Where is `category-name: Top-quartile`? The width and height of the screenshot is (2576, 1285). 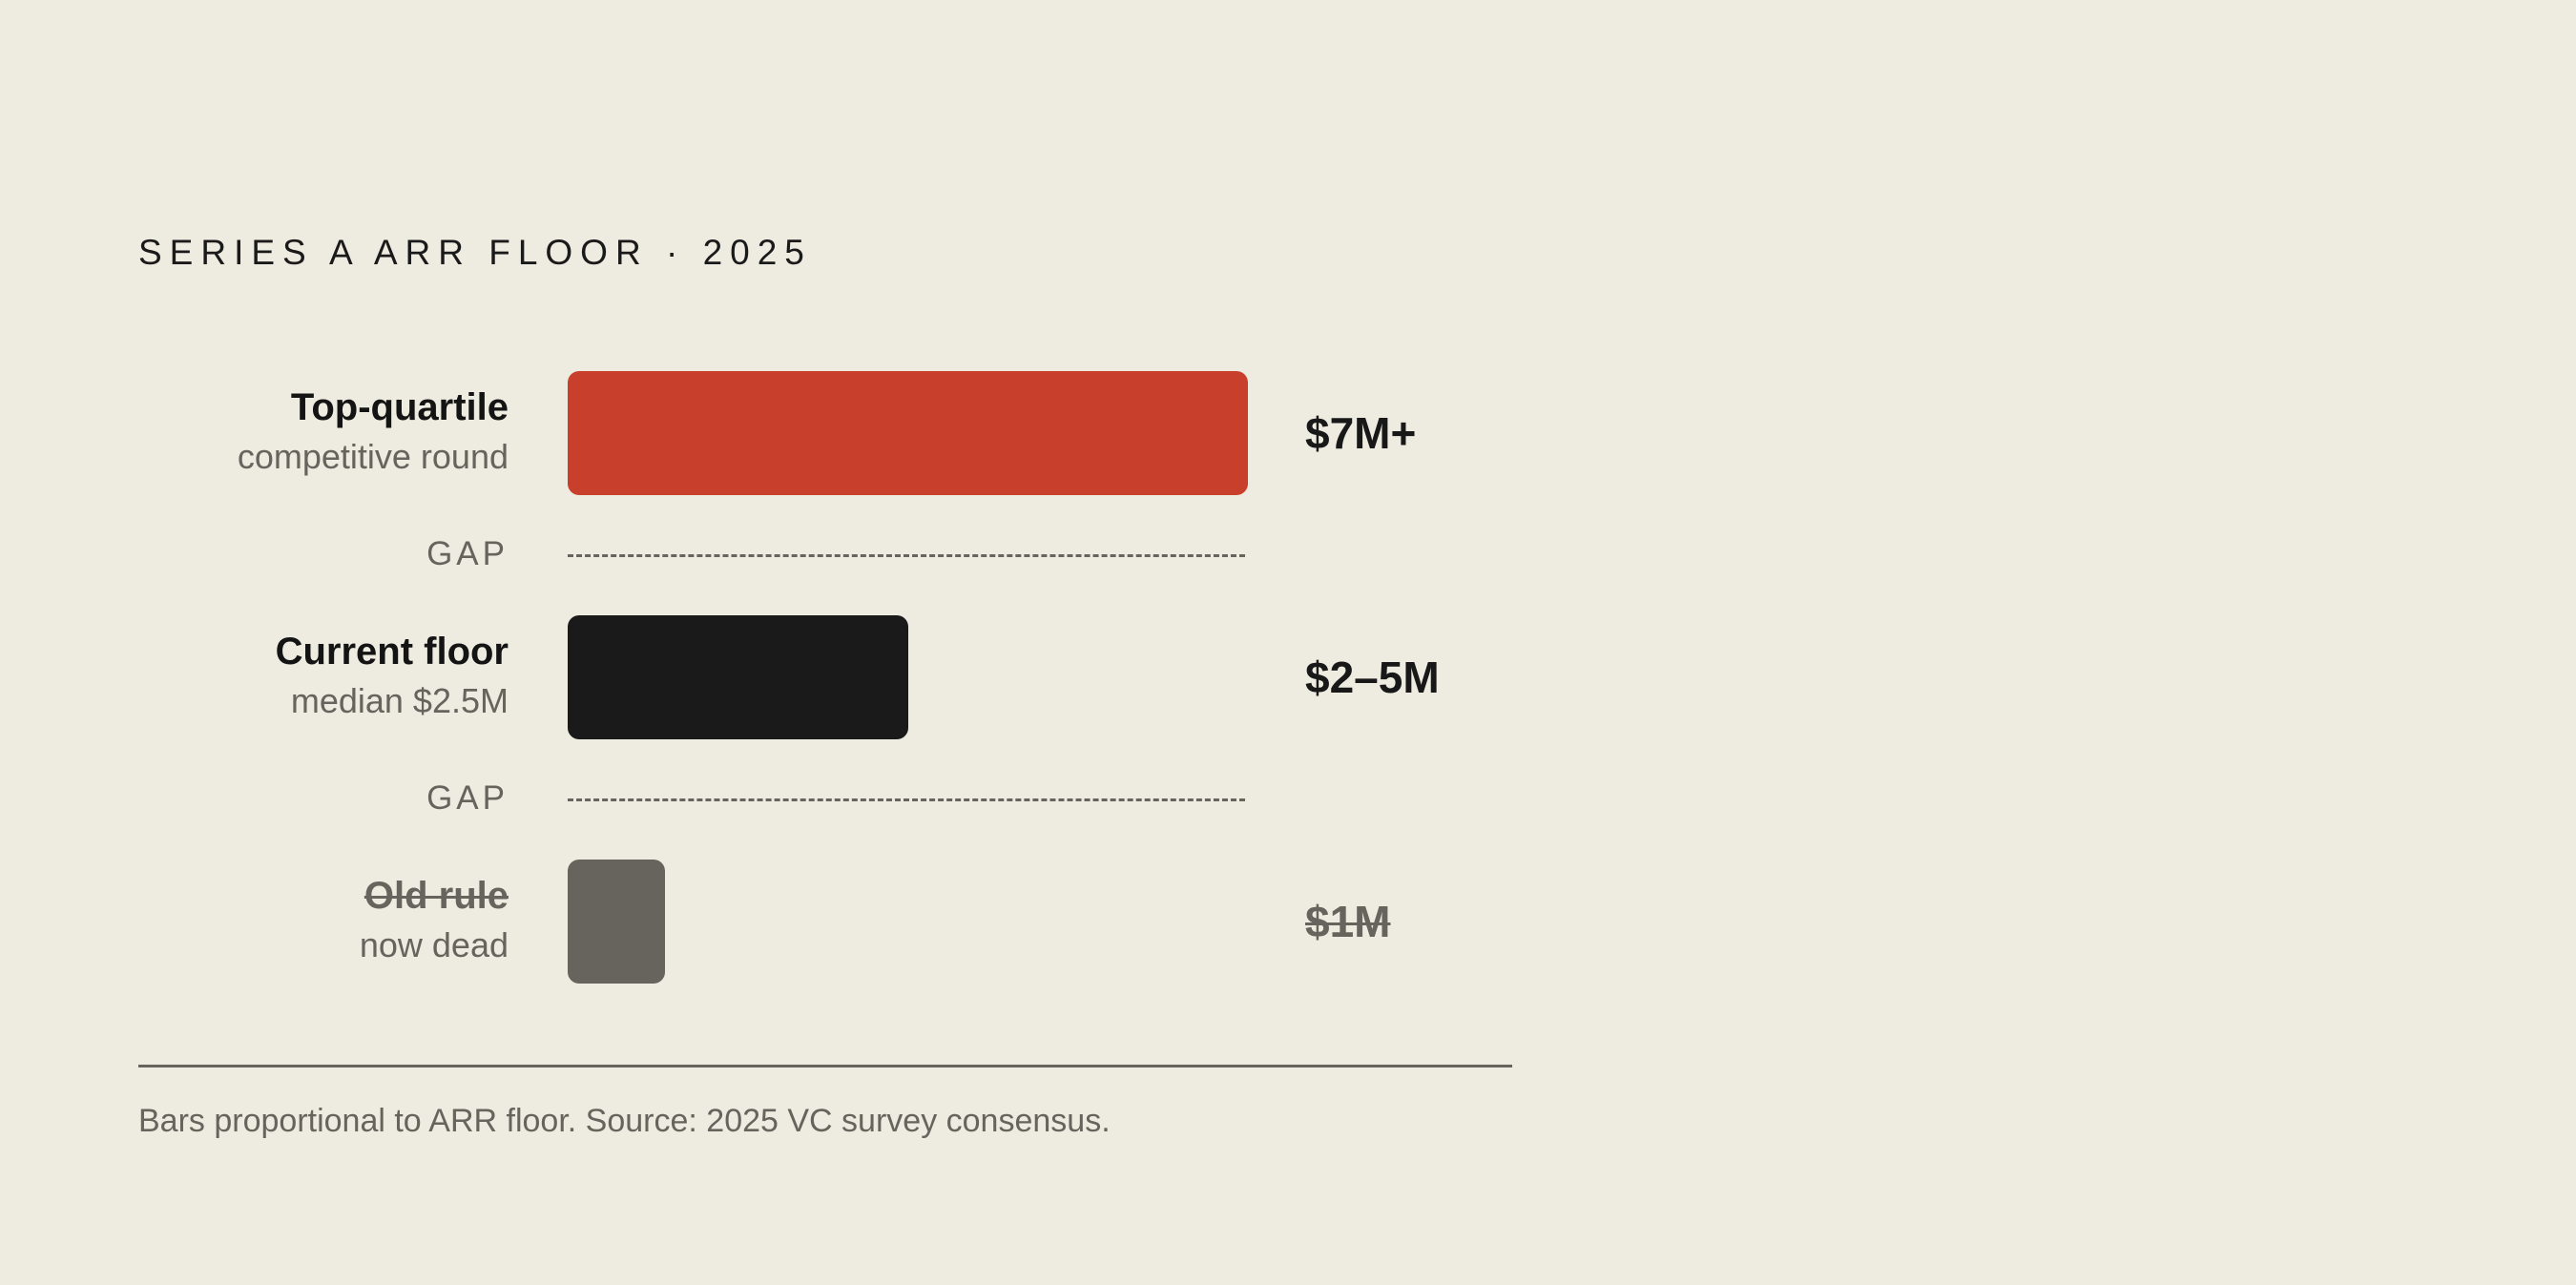
category-name: Top-quartile is located at coordinates (399, 407).